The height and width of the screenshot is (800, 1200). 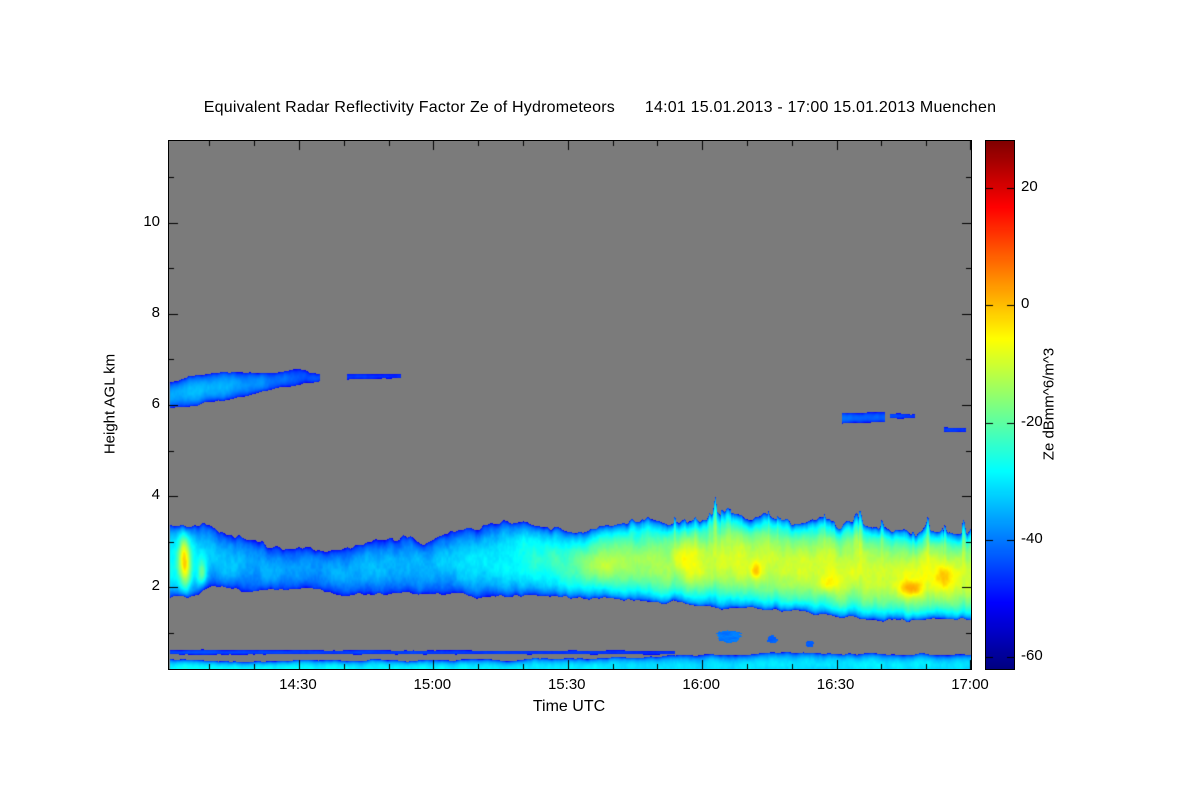 What do you see at coordinates (701, 684) in the screenshot?
I see `x-tick-label: 16:00` at bounding box center [701, 684].